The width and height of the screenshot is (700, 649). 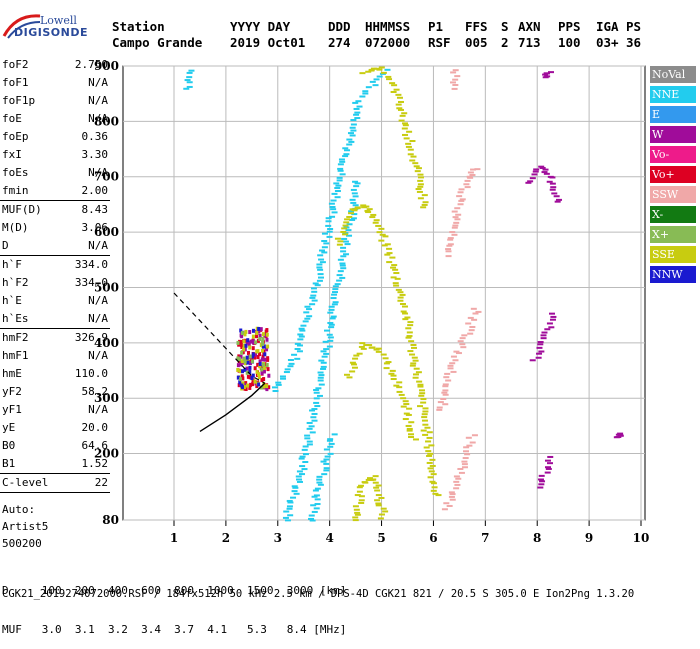 I want to click on x-tick-label: 2, so click(x=226, y=538).